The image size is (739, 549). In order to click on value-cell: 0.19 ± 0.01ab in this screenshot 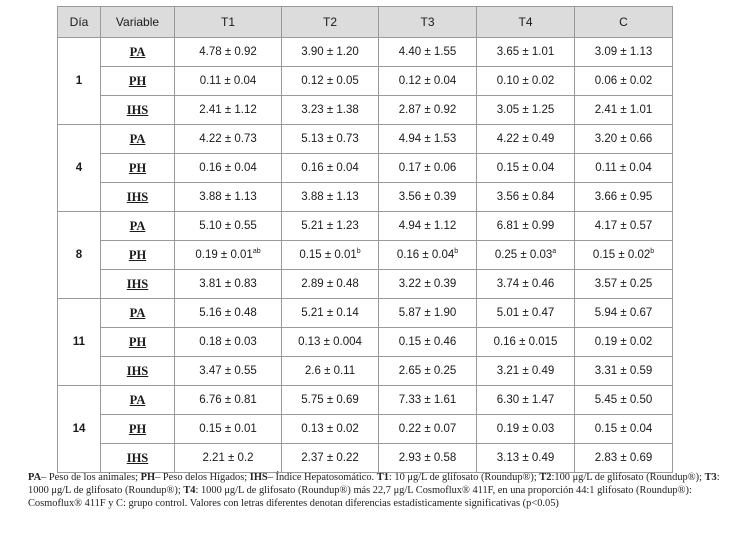, I will do `click(228, 255)`.